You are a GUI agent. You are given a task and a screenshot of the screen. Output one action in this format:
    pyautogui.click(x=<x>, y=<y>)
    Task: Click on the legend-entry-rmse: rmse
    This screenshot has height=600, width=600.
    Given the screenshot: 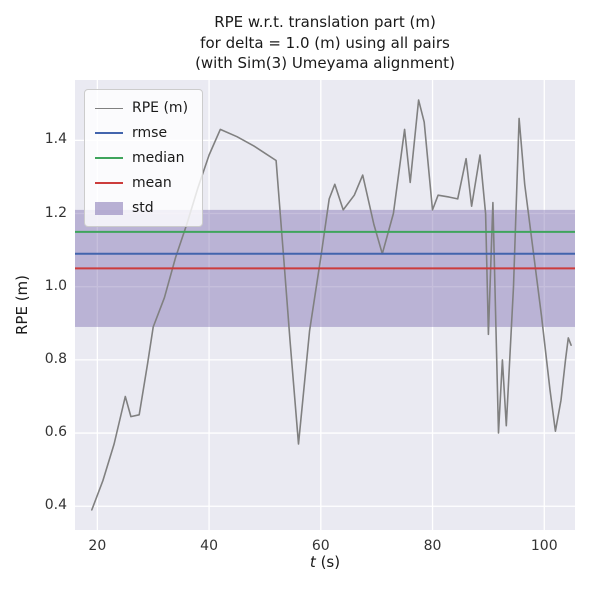 What is the action you would take?
    pyautogui.click(x=141, y=133)
    